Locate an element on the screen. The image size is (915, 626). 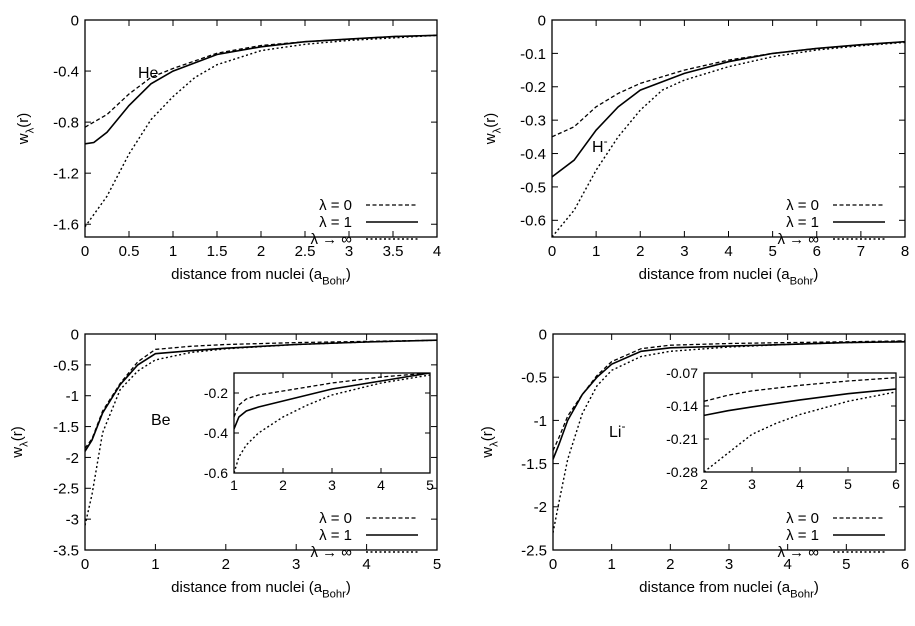
panel-li-xlabel: distance from nuclei (aBohr) is located at coordinates (729, 589).